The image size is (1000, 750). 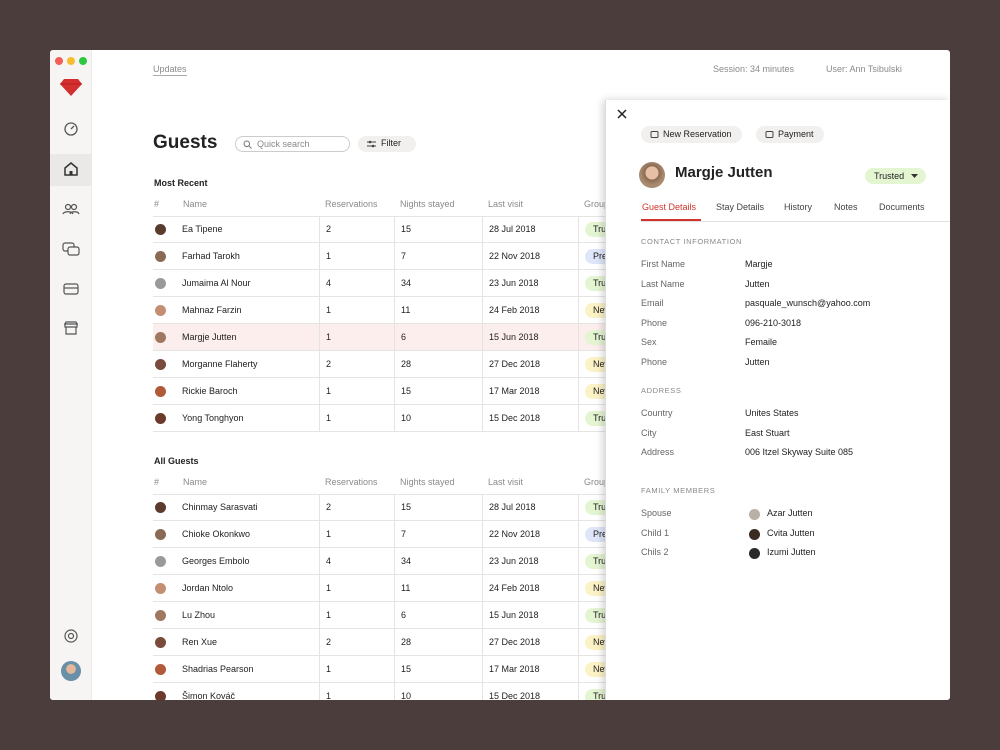 What do you see at coordinates (740, 207) in the screenshot?
I see `tab: Stay Details` at bounding box center [740, 207].